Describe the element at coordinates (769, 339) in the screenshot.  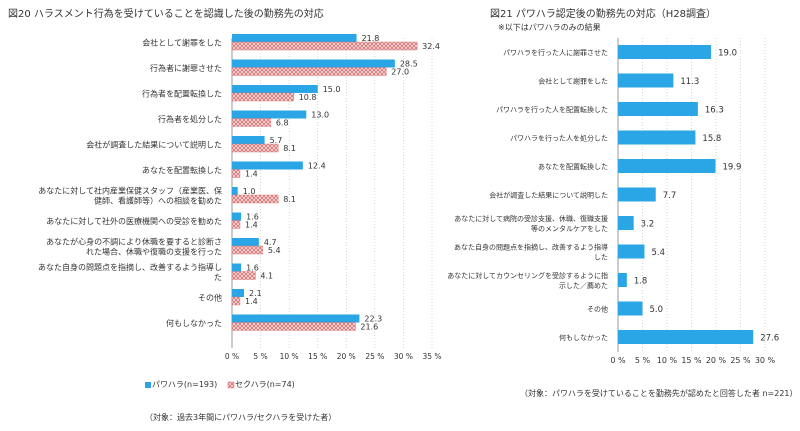
I see `chart21-data-label: 27.6` at that location.